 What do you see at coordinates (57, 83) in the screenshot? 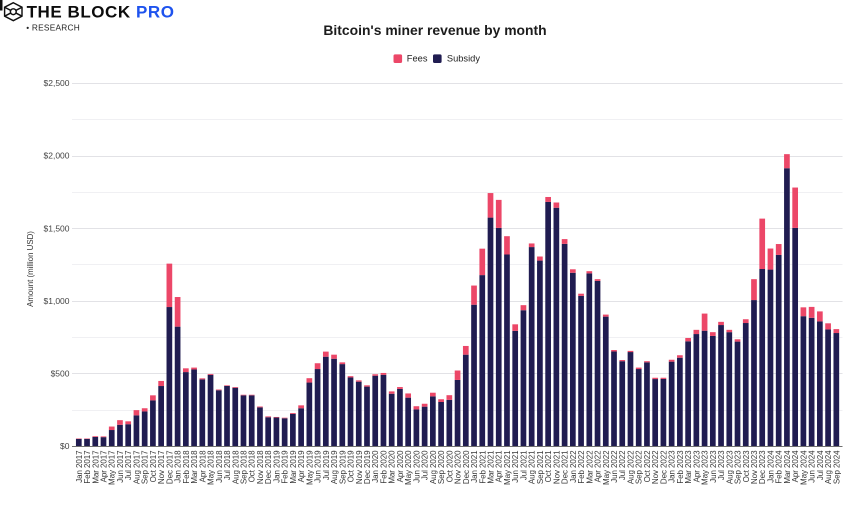
I see `svg-text: $2,500` at bounding box center [57, 83].